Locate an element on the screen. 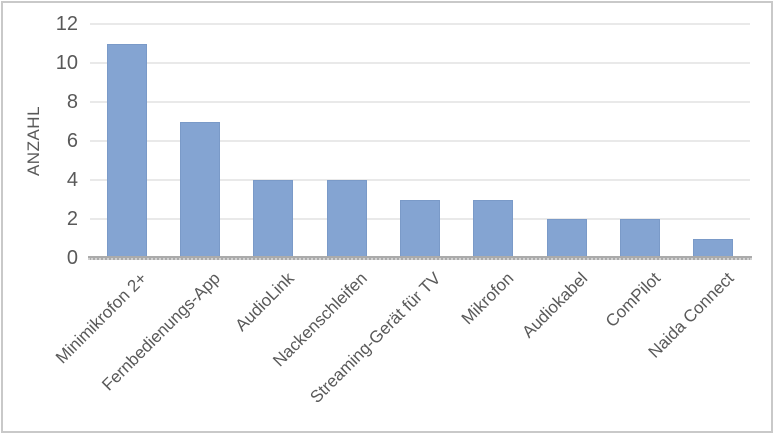  y-tick-label-12: 12 is located at coordinates (66, 24).